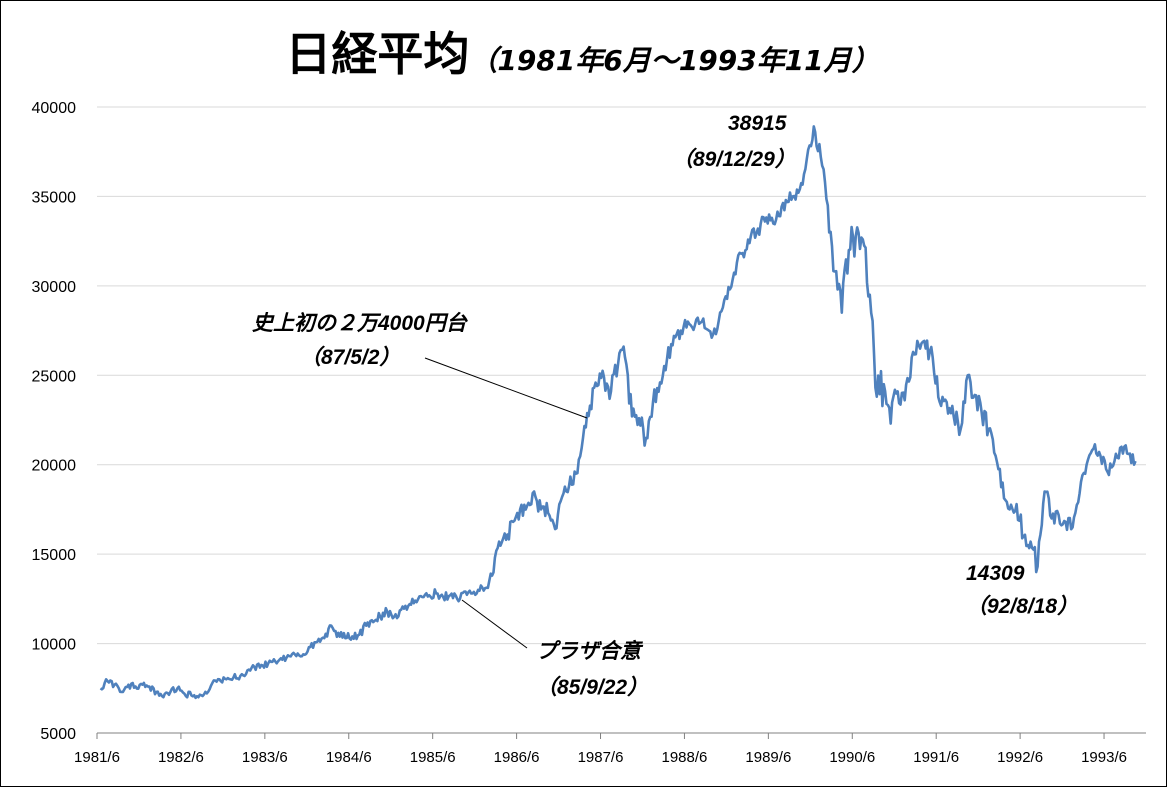 Image resolution: width=1167 pixels, height=787 pixels. What do you see at coordinates (54, 197) in the screenshot?
I see `y-tick-label: 35000` at bounding box center [54, 197].